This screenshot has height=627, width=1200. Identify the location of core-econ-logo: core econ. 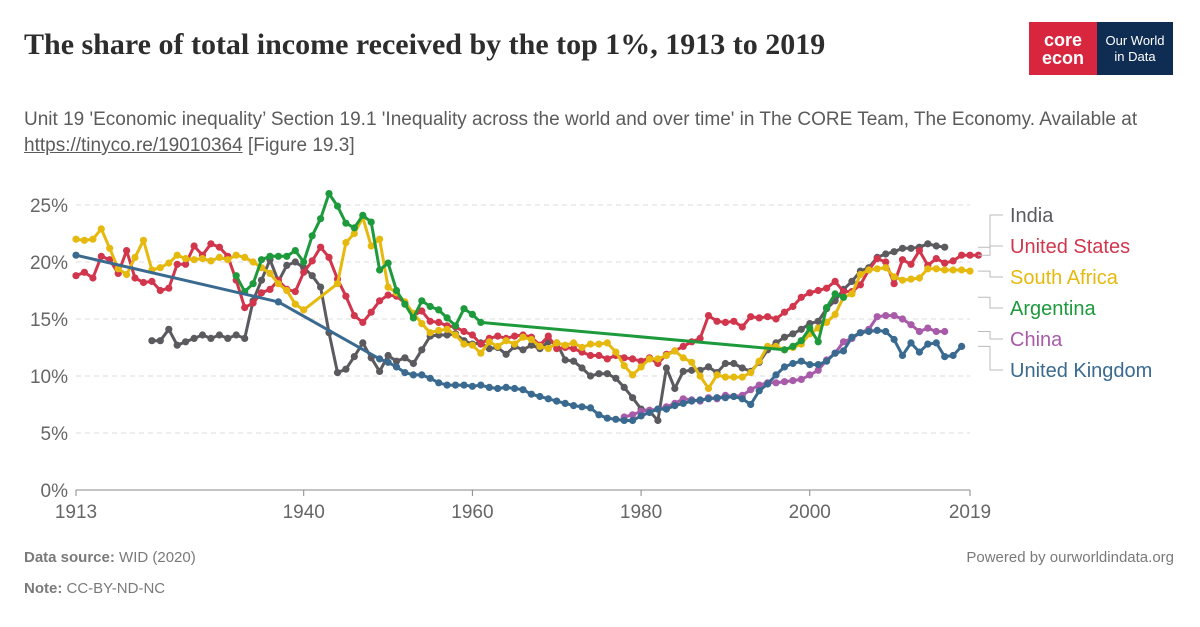
(1063, 48).